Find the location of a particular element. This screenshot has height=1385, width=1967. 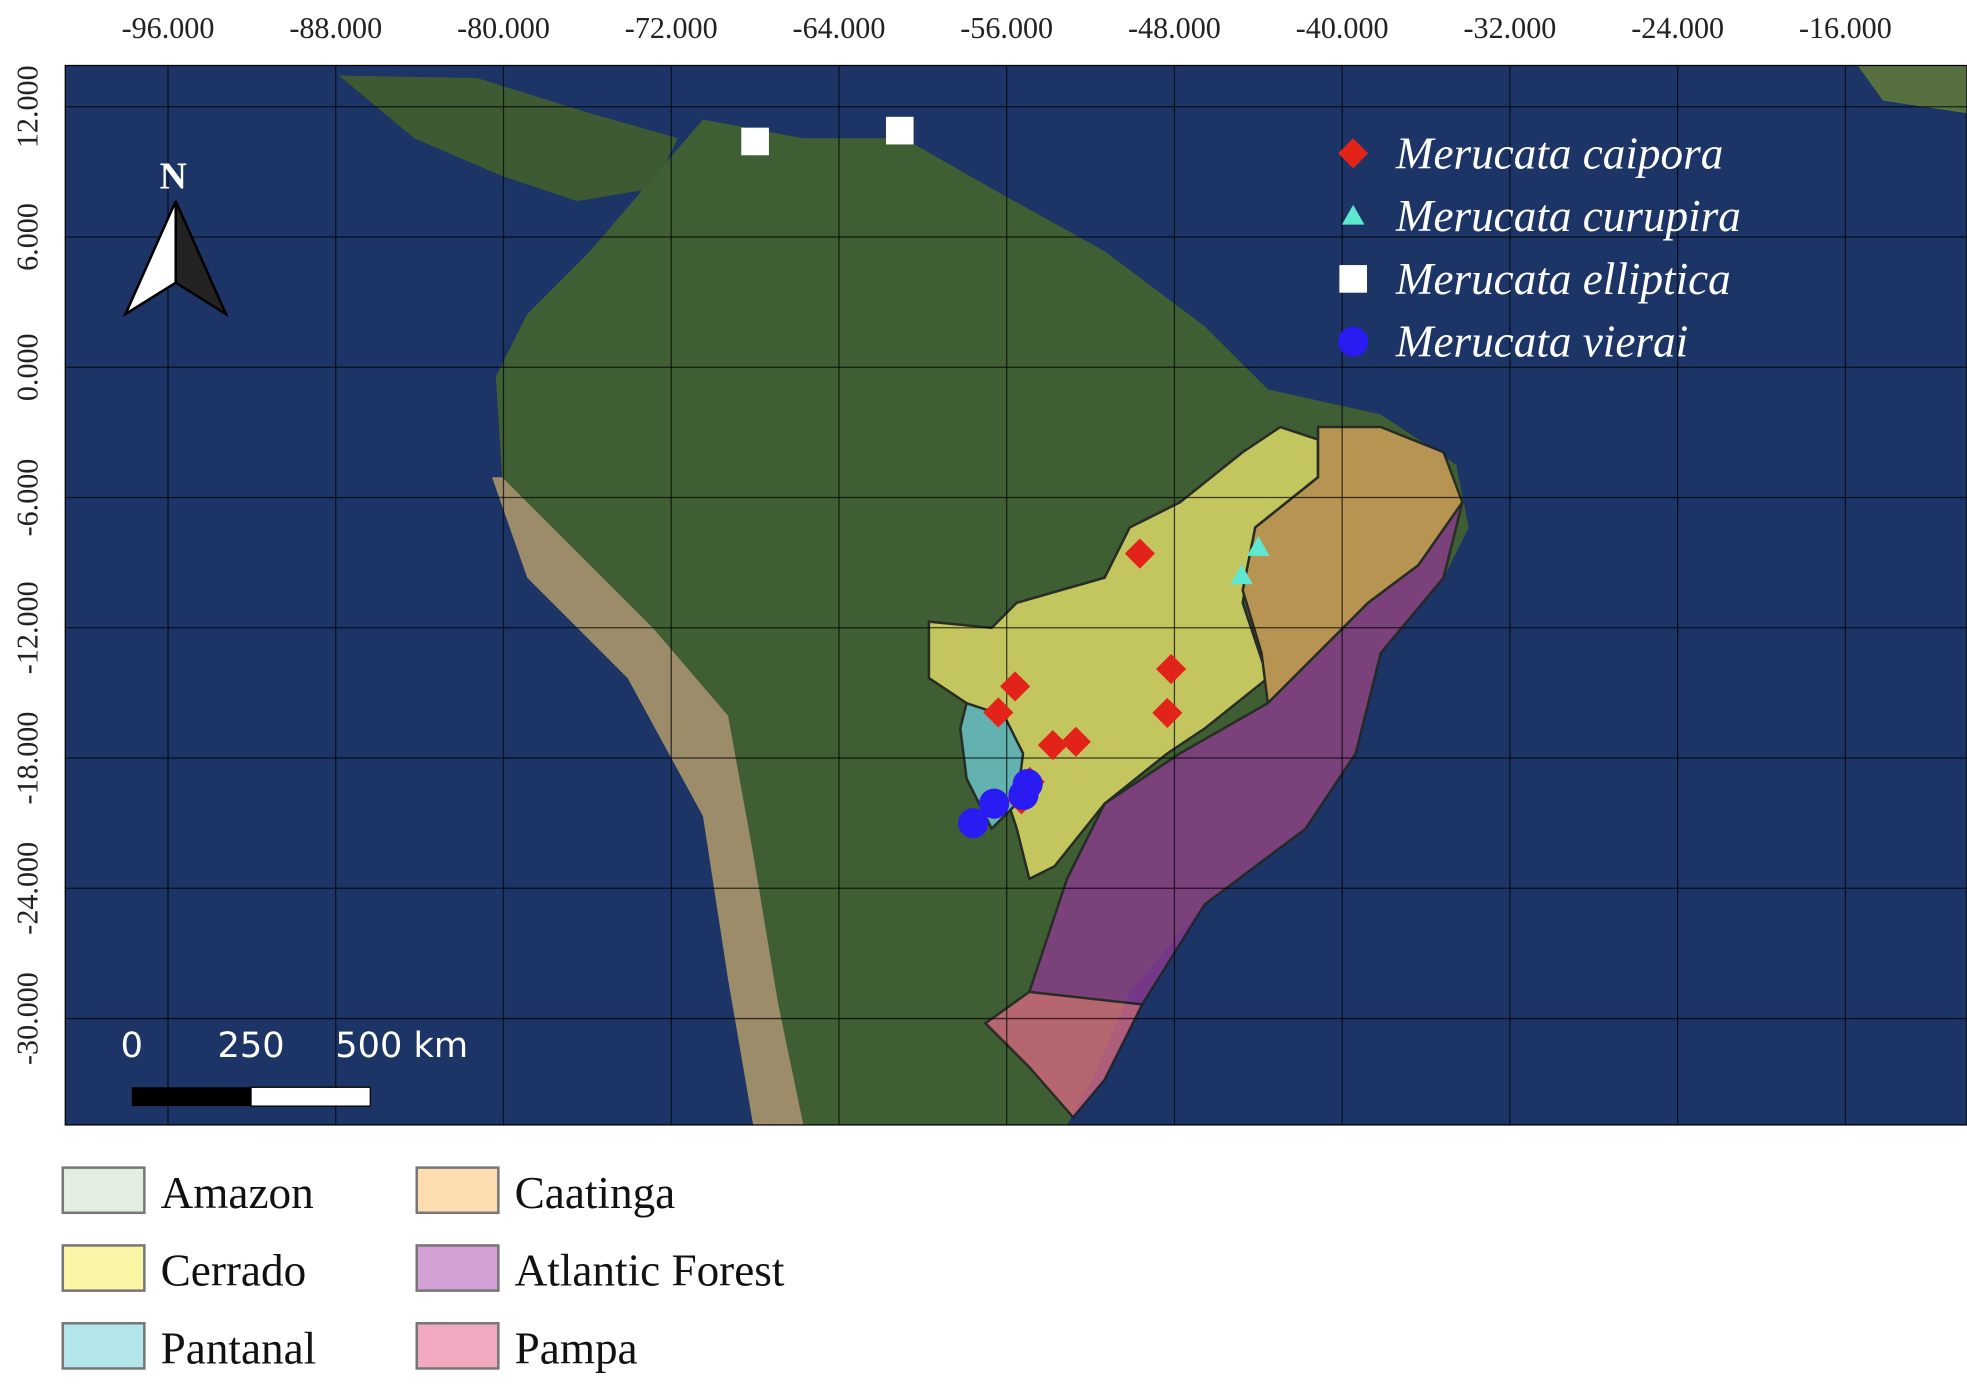

biome-label: Cerrado is located at coordinates (233, 1271).